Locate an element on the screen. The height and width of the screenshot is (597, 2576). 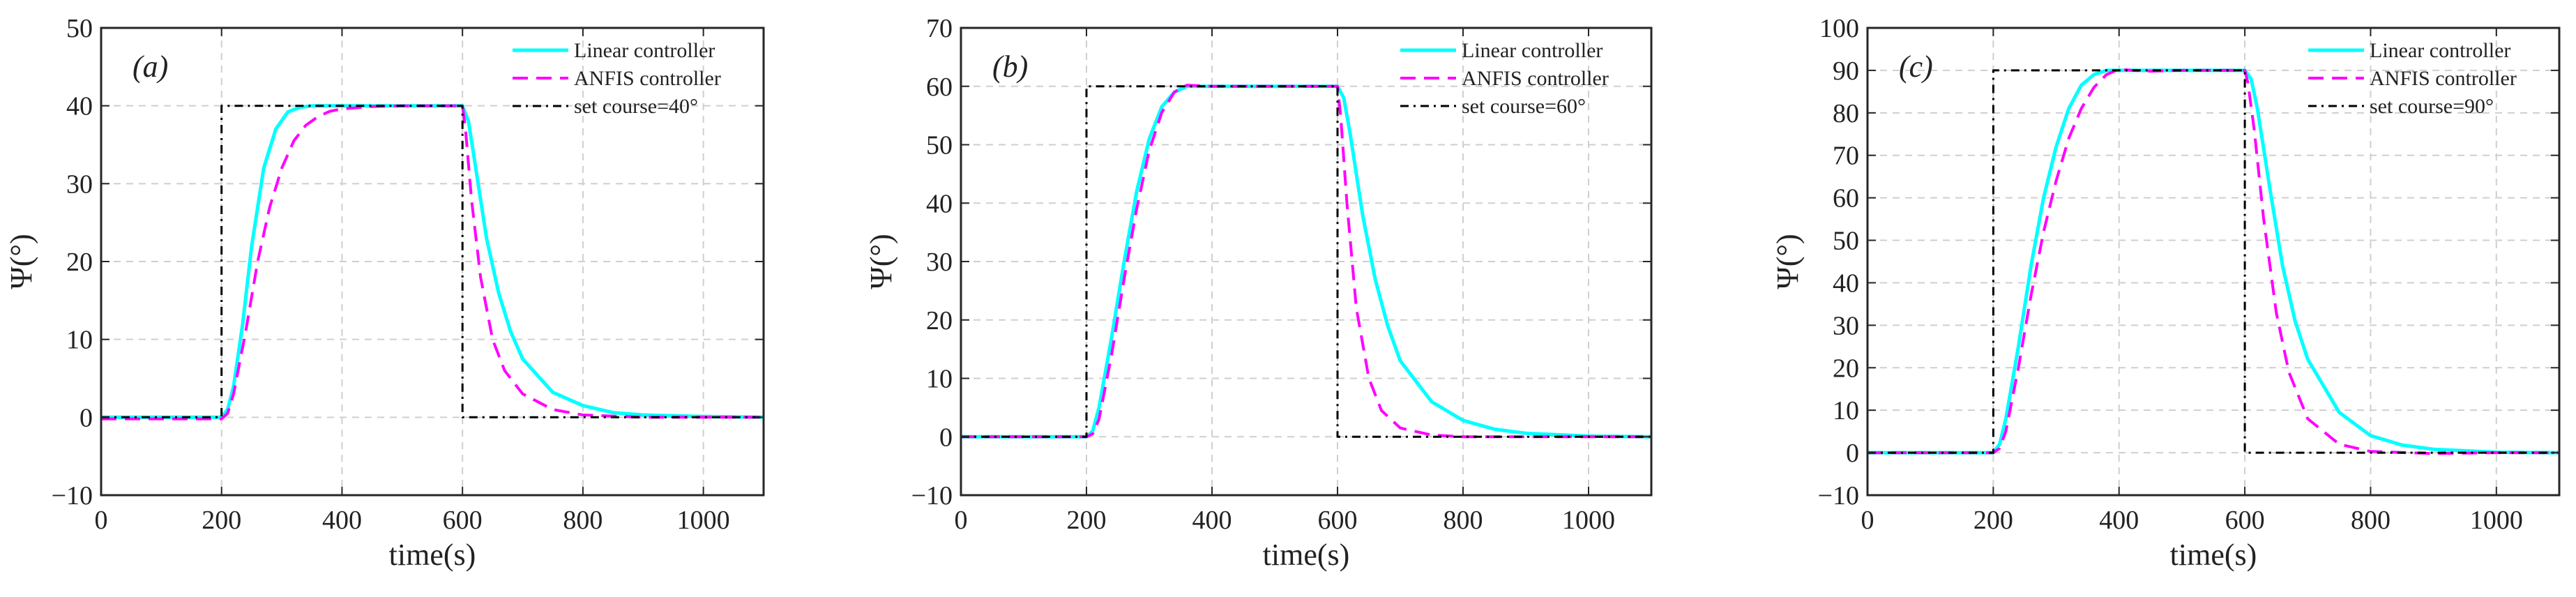
legend-label-set-course: set course=40° is located at coordinates (636, 106).